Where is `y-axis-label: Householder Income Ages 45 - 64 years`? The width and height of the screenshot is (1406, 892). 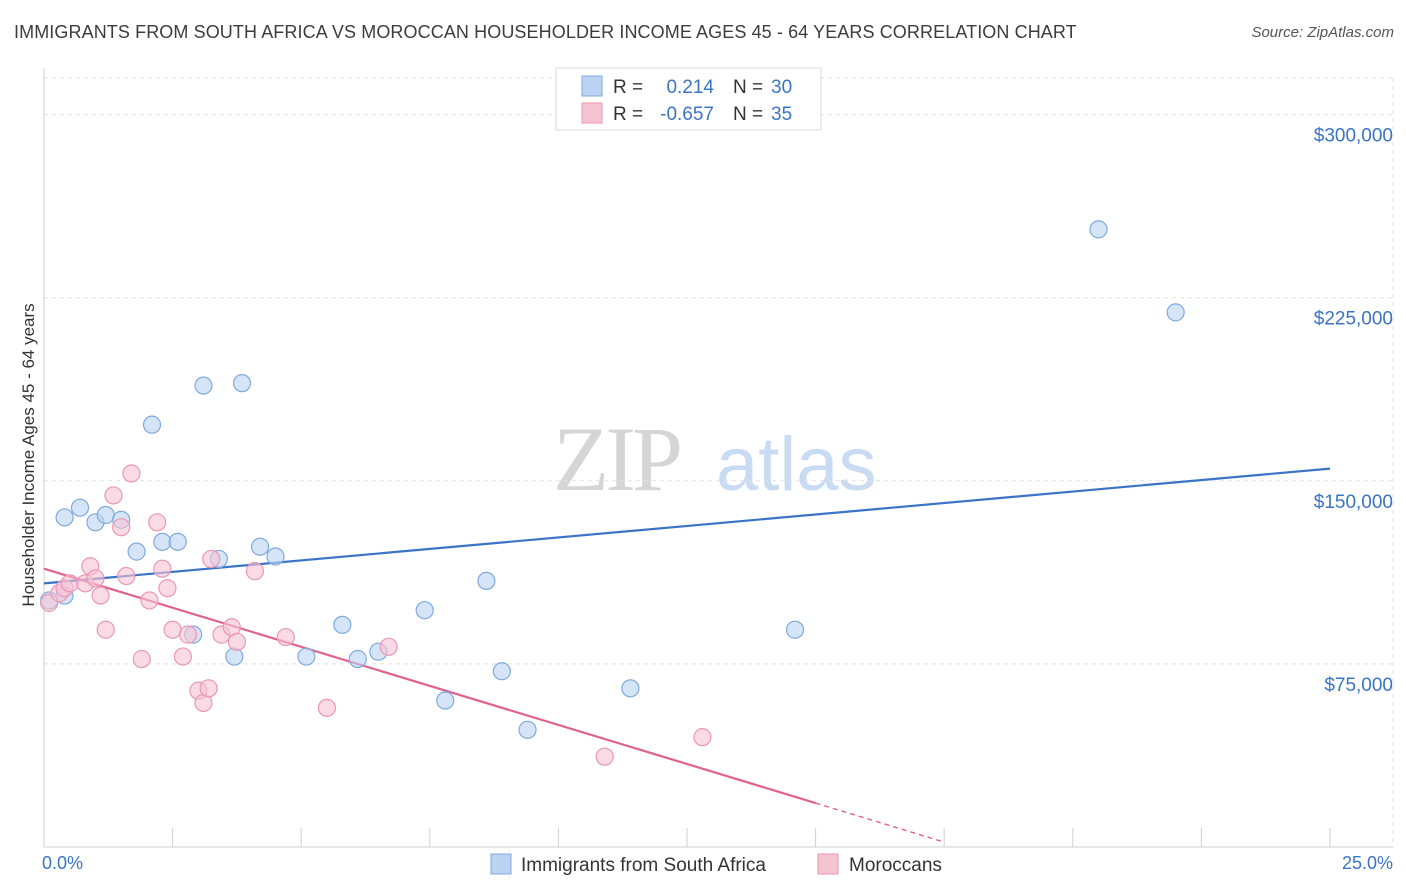
y-axis-label: Householder Income Ages 45 - 64 years is located at coordinates (28, 454).